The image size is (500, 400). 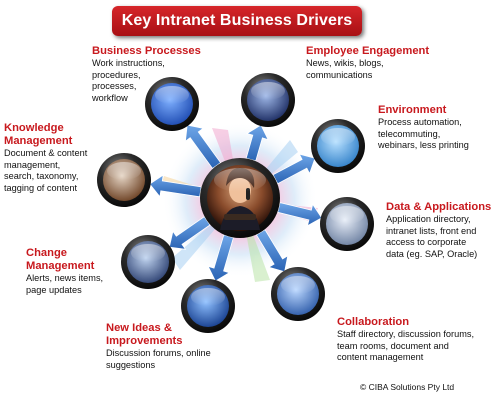 What do you see at coordinates (407, 387) in the screenshot?
I see `copyright-text: © CIBA Solutions Pty Ltd` at bounding box center [407, 387].